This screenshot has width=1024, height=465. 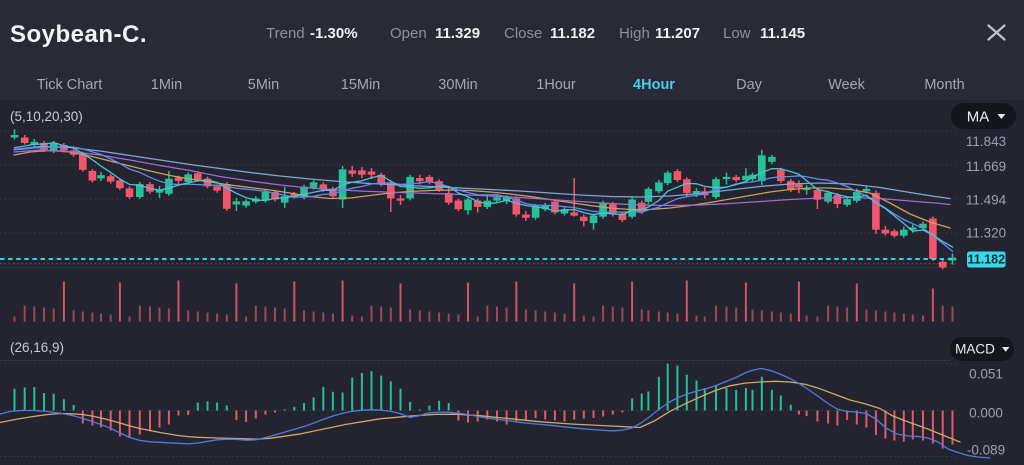 What do you see at coordinates (986, 200) in the screenshot?
I see `svg-text: 11.494` at bounding box center [986, 200].